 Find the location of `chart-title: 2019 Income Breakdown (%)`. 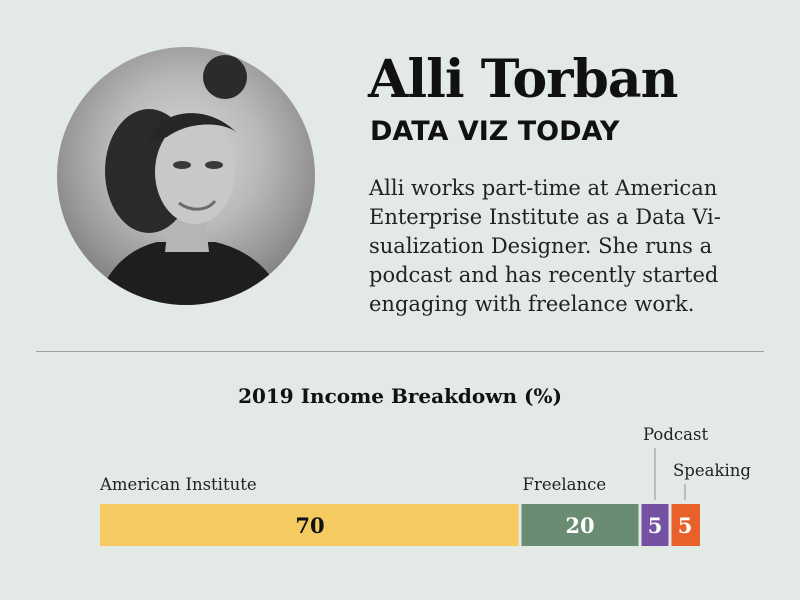

chart-title: 2019 Income Breakdown (%) is located at coordinates (400, 396).